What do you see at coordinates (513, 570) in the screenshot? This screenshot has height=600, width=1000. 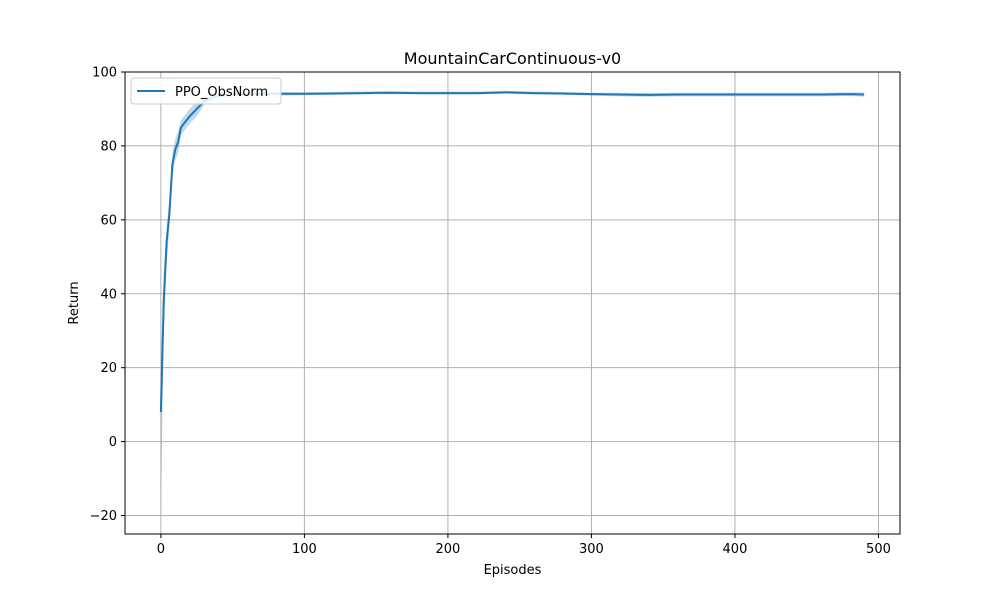 I see `x-axis-label: Episodes` at bounding box center [513, 570].